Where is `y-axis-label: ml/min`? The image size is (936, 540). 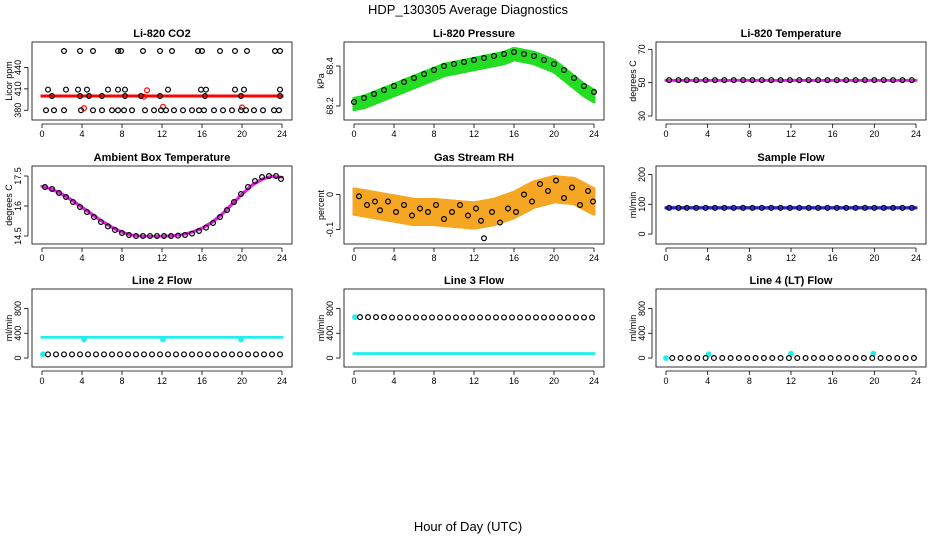 y-axis-label: ml/min is located at coordinates (321, 328).